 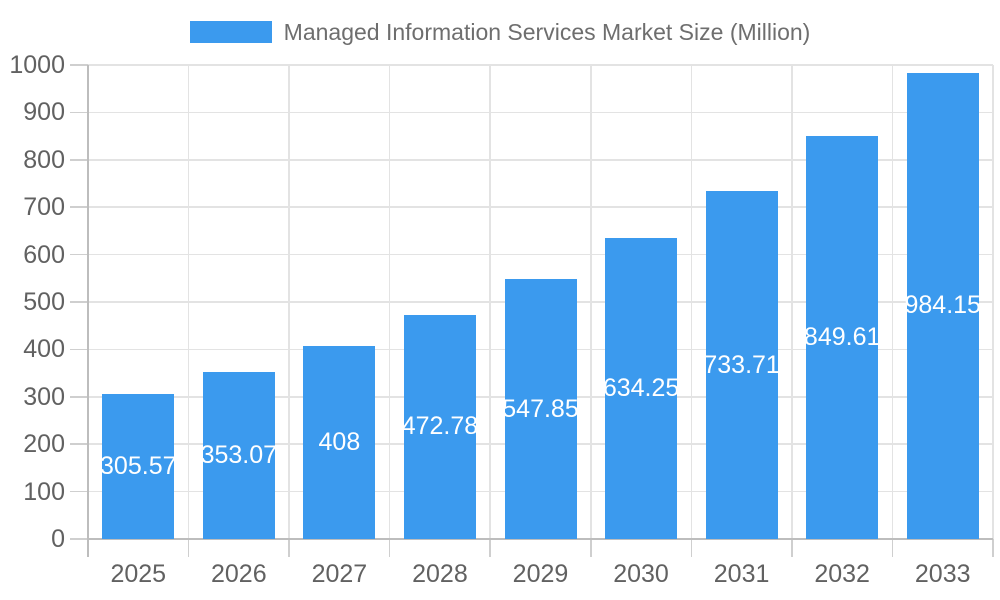 What do you see at coordinates (44, 159) in the screenshot?
I see `y-tick-label: 800` at bounding box center [44, 159].